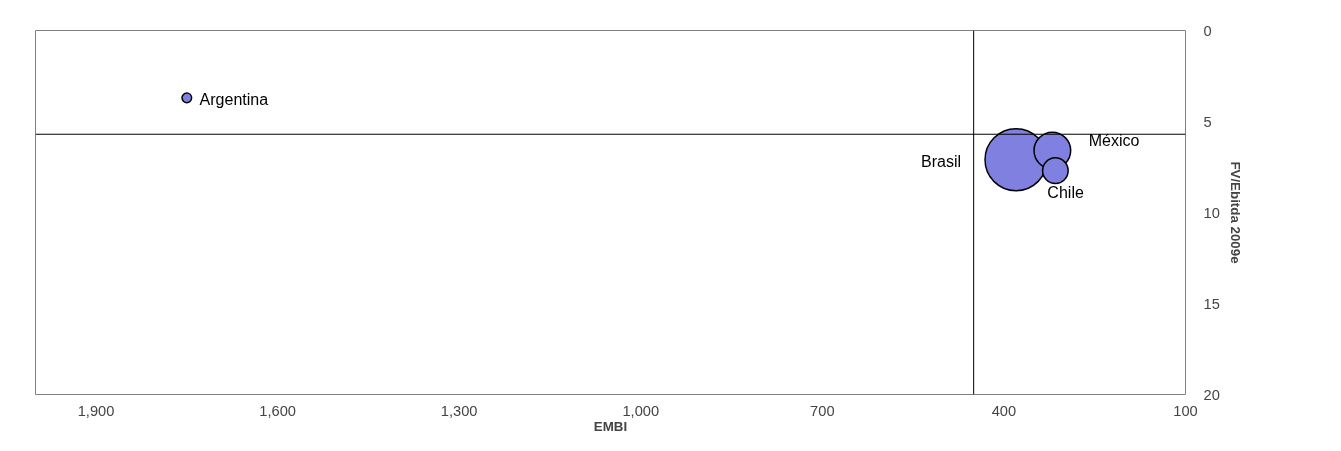 The height and width of the screenshot is (451, 1341). Describe the element at coordinates (96, 410) in the screenshot. I see `x-tick-label: 1,900` at that location.